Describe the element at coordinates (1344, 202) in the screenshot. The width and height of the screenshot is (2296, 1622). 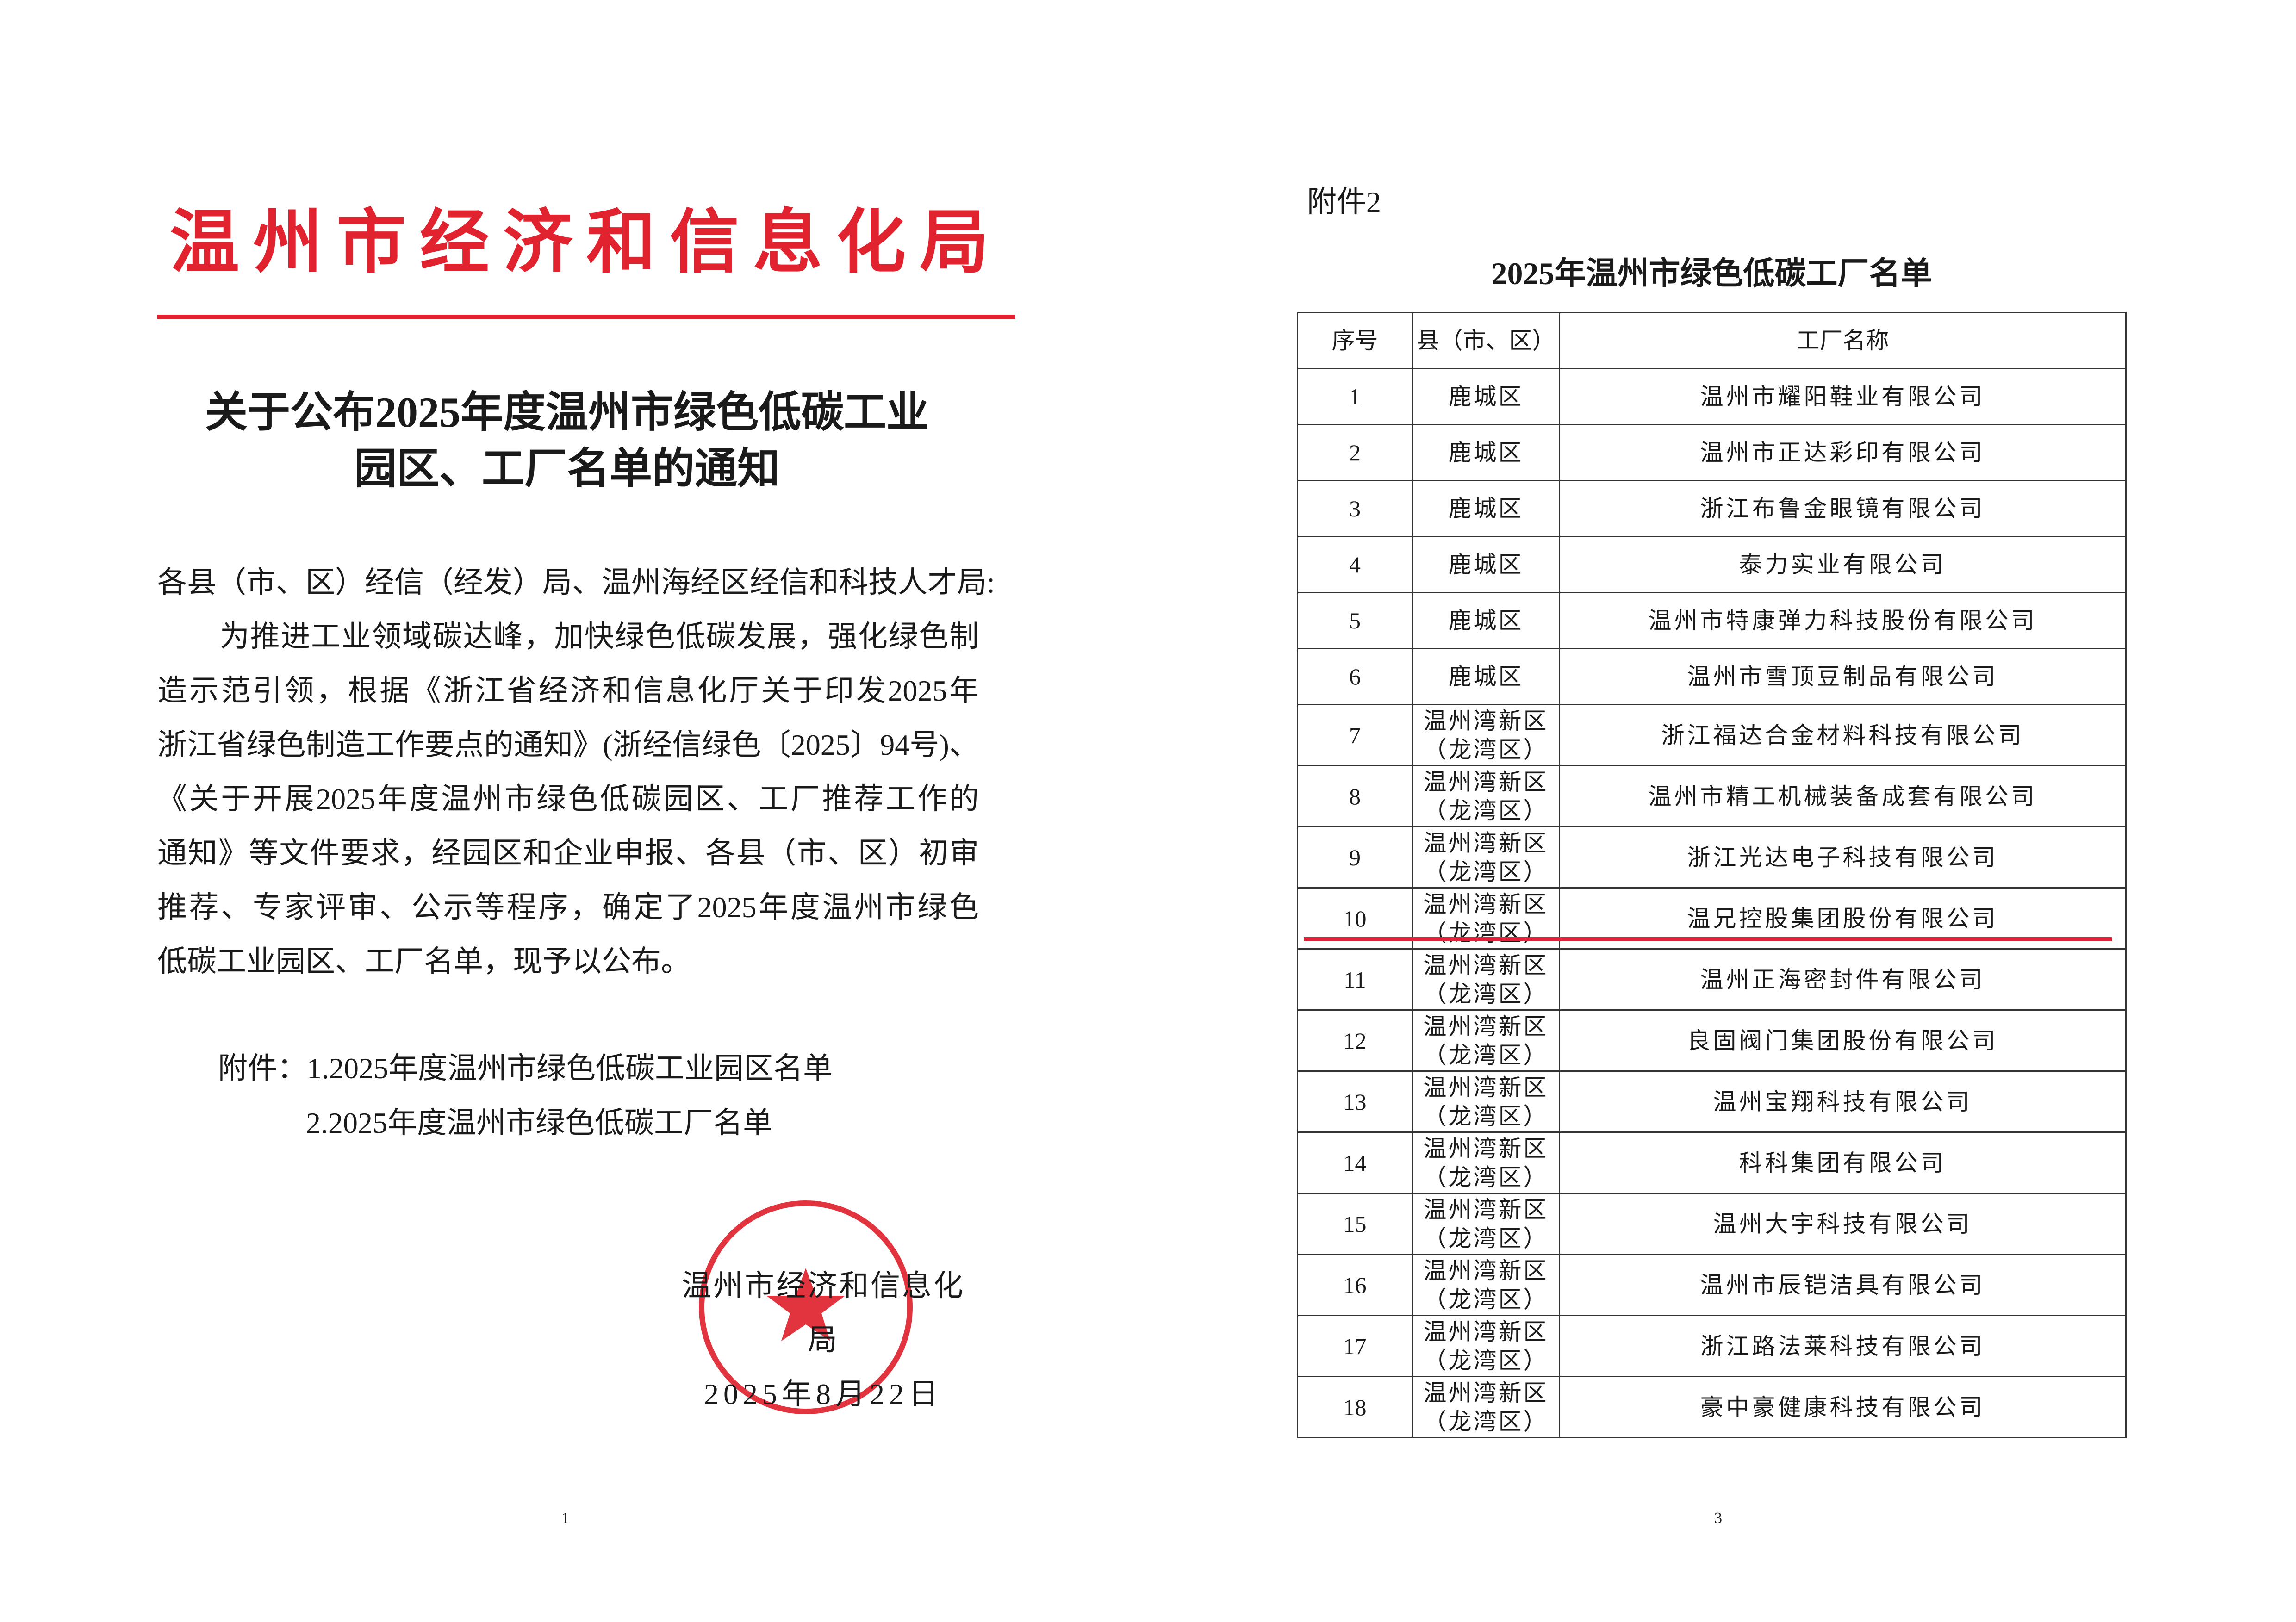
I see `annex-label: 附件2` at that location.